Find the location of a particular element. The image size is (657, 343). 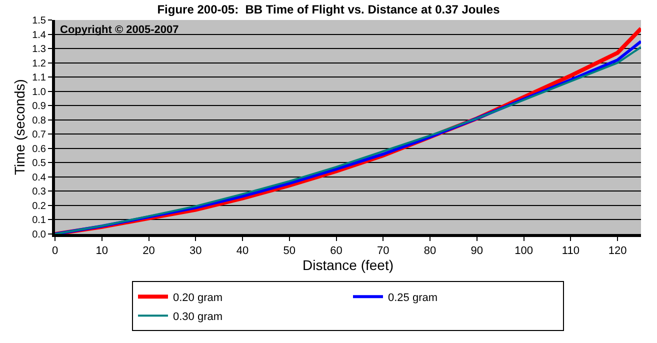

annotation: Copyright © 2005-2007 is located at coordinates (119, 30).